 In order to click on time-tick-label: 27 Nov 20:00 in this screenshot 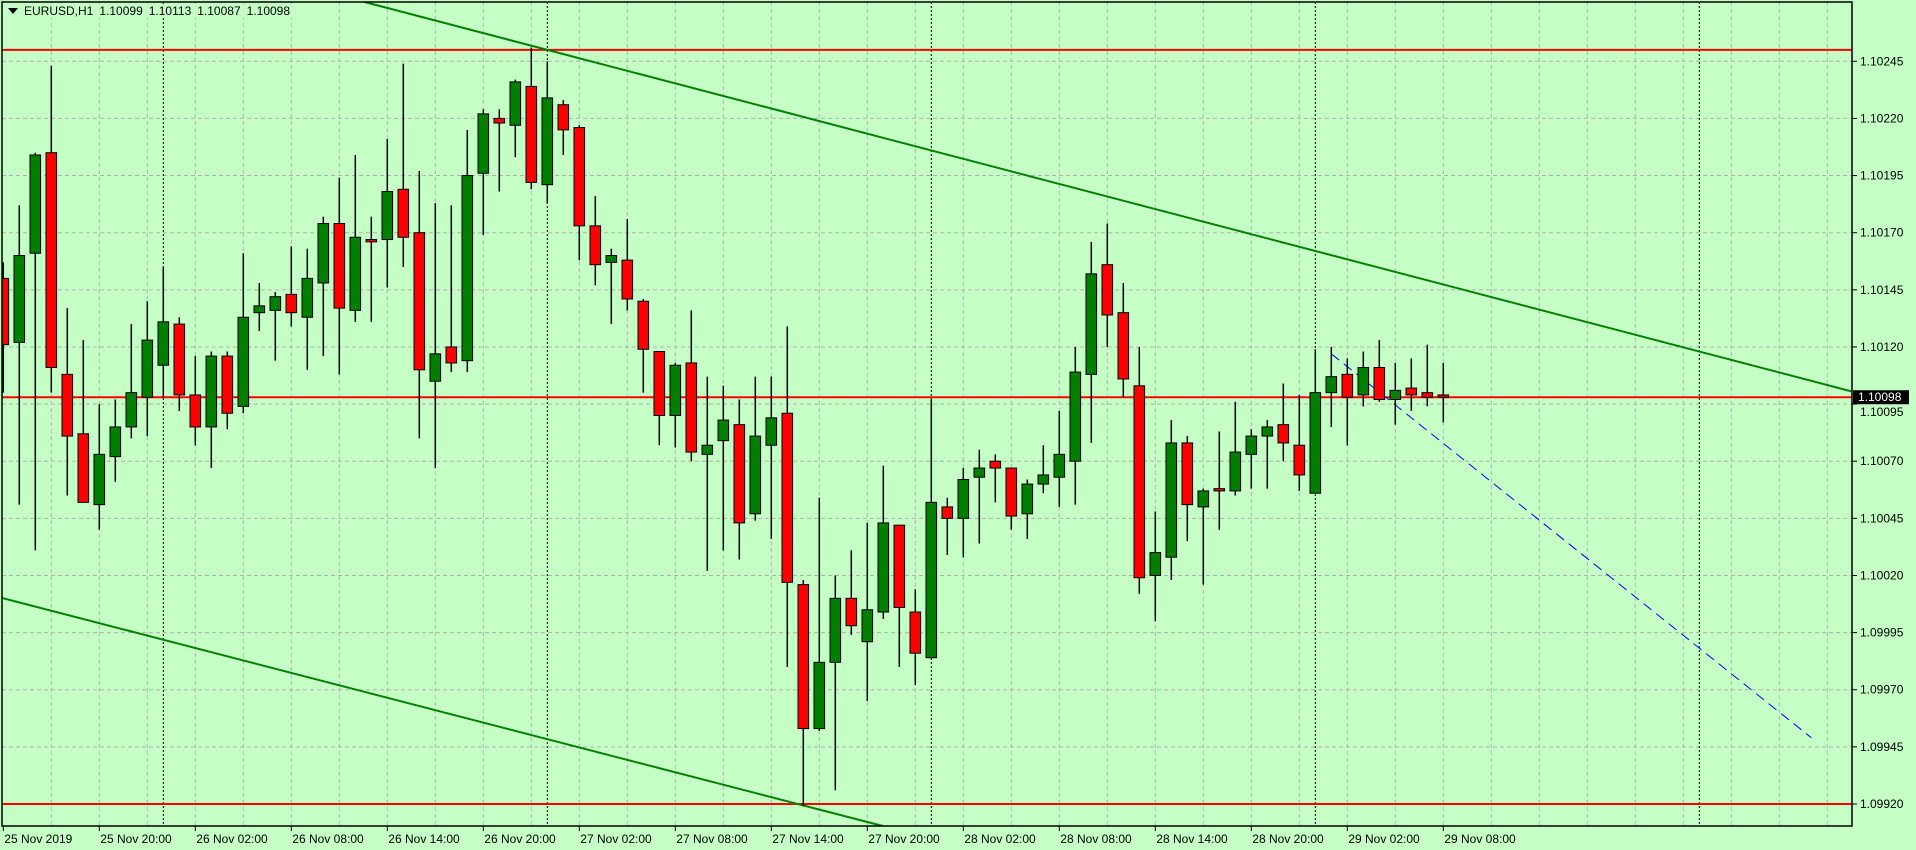, I will do `click(904, 839)`.